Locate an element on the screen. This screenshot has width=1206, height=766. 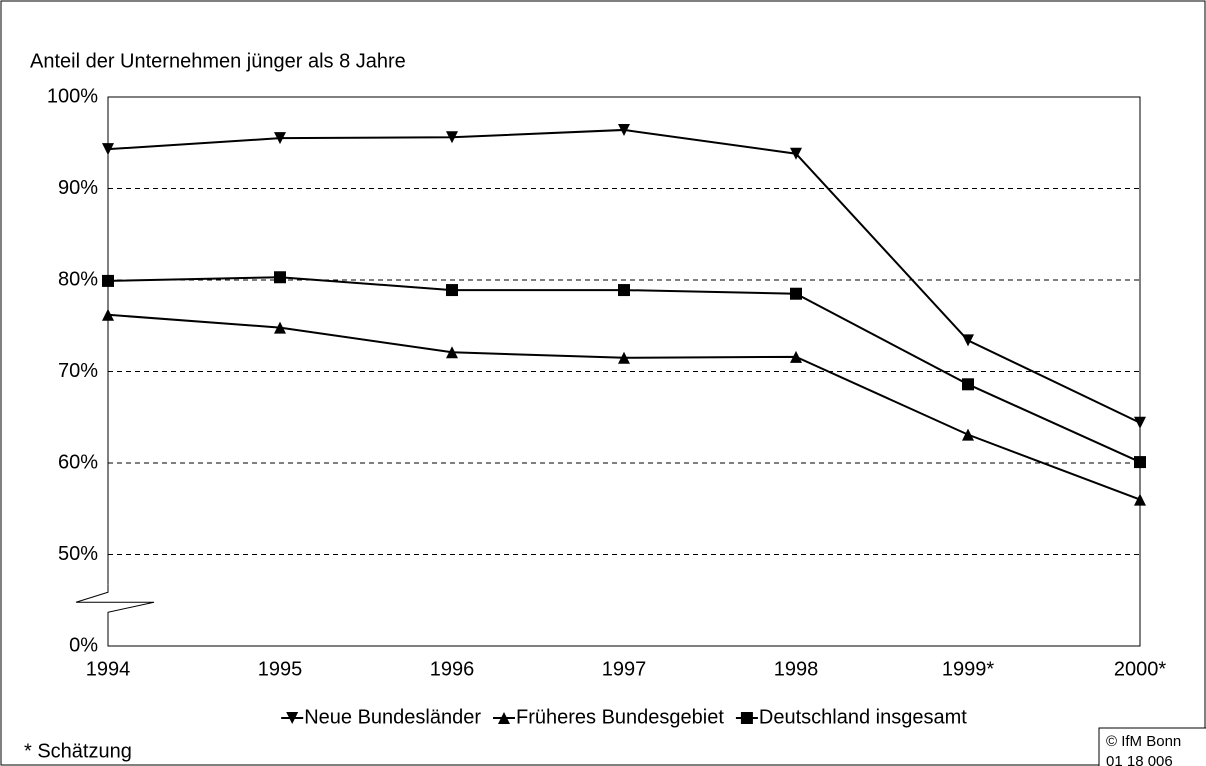
x-tick-label: 1995 is located at coordinates (280, 669).